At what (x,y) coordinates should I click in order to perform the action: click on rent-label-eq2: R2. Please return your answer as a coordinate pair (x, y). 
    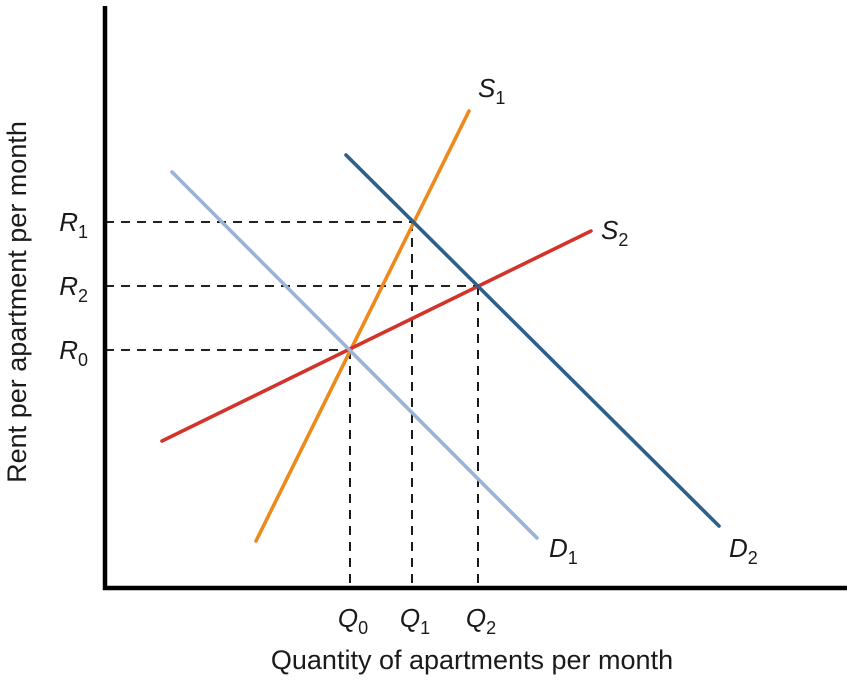
    Looking at the image, I should click on (73, 288).